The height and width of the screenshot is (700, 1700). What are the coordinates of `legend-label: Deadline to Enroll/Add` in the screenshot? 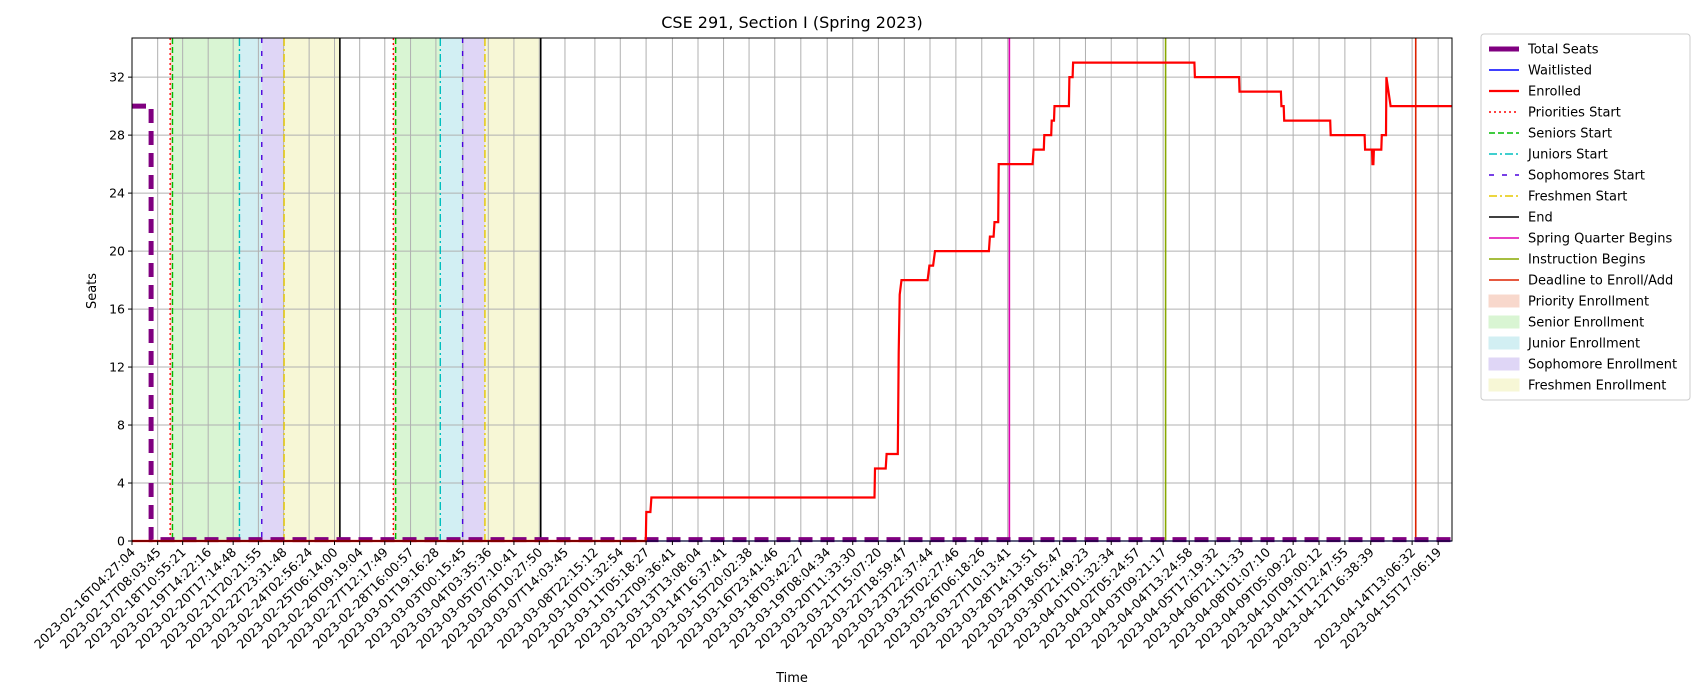 It's located at (1600, 281).